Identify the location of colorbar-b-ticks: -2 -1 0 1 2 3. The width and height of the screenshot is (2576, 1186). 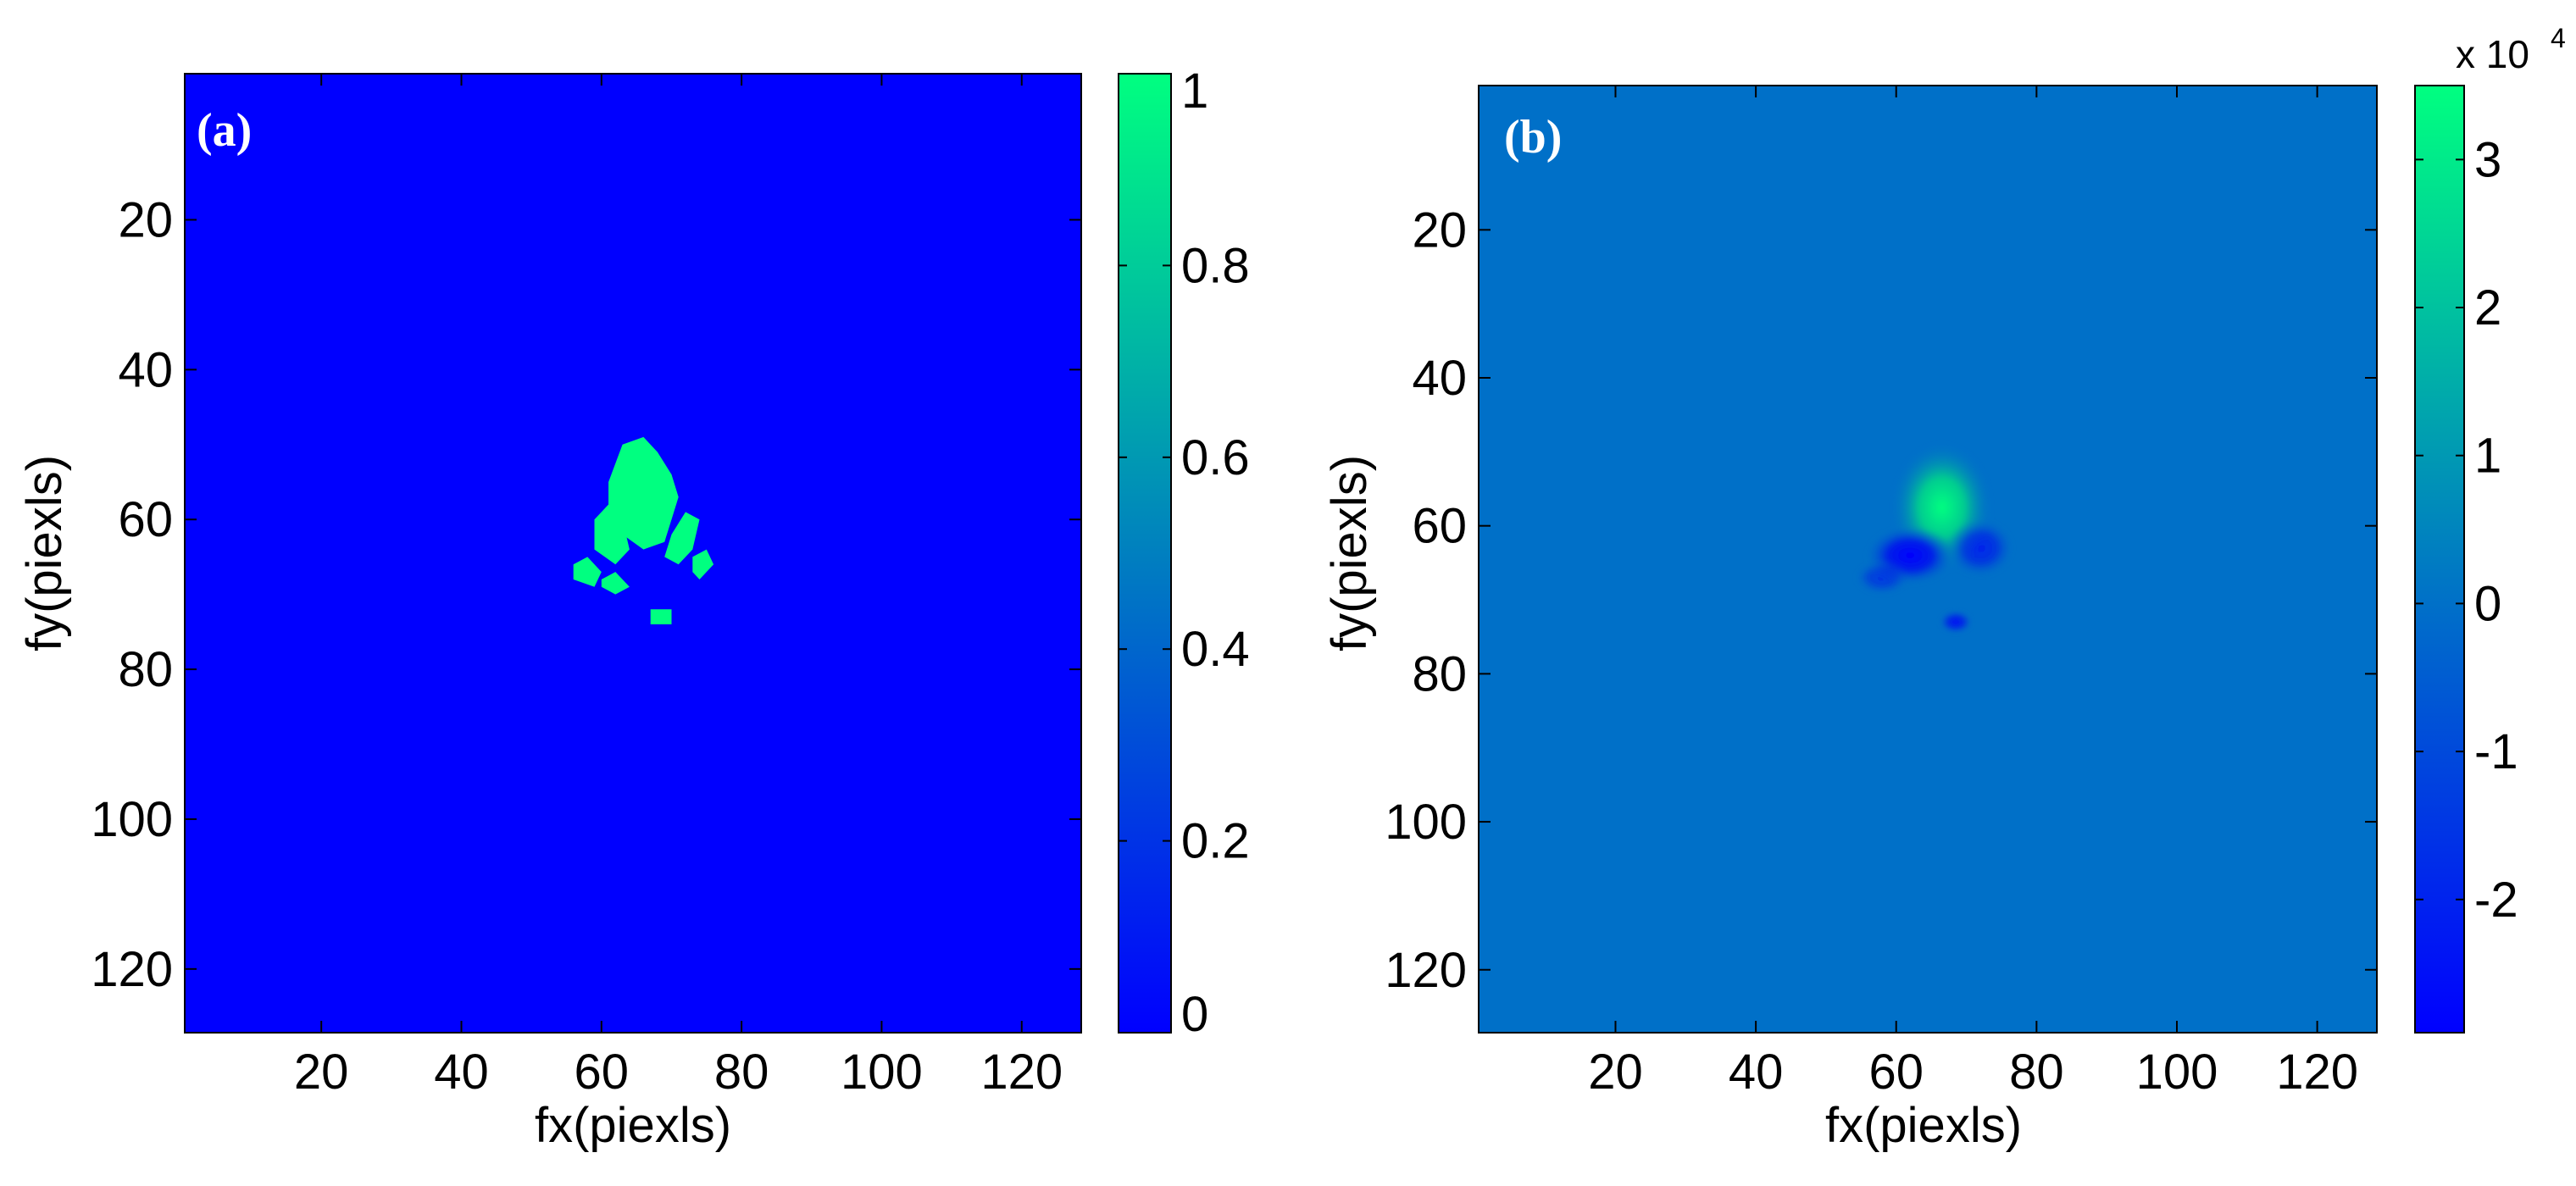
(2466, 530).